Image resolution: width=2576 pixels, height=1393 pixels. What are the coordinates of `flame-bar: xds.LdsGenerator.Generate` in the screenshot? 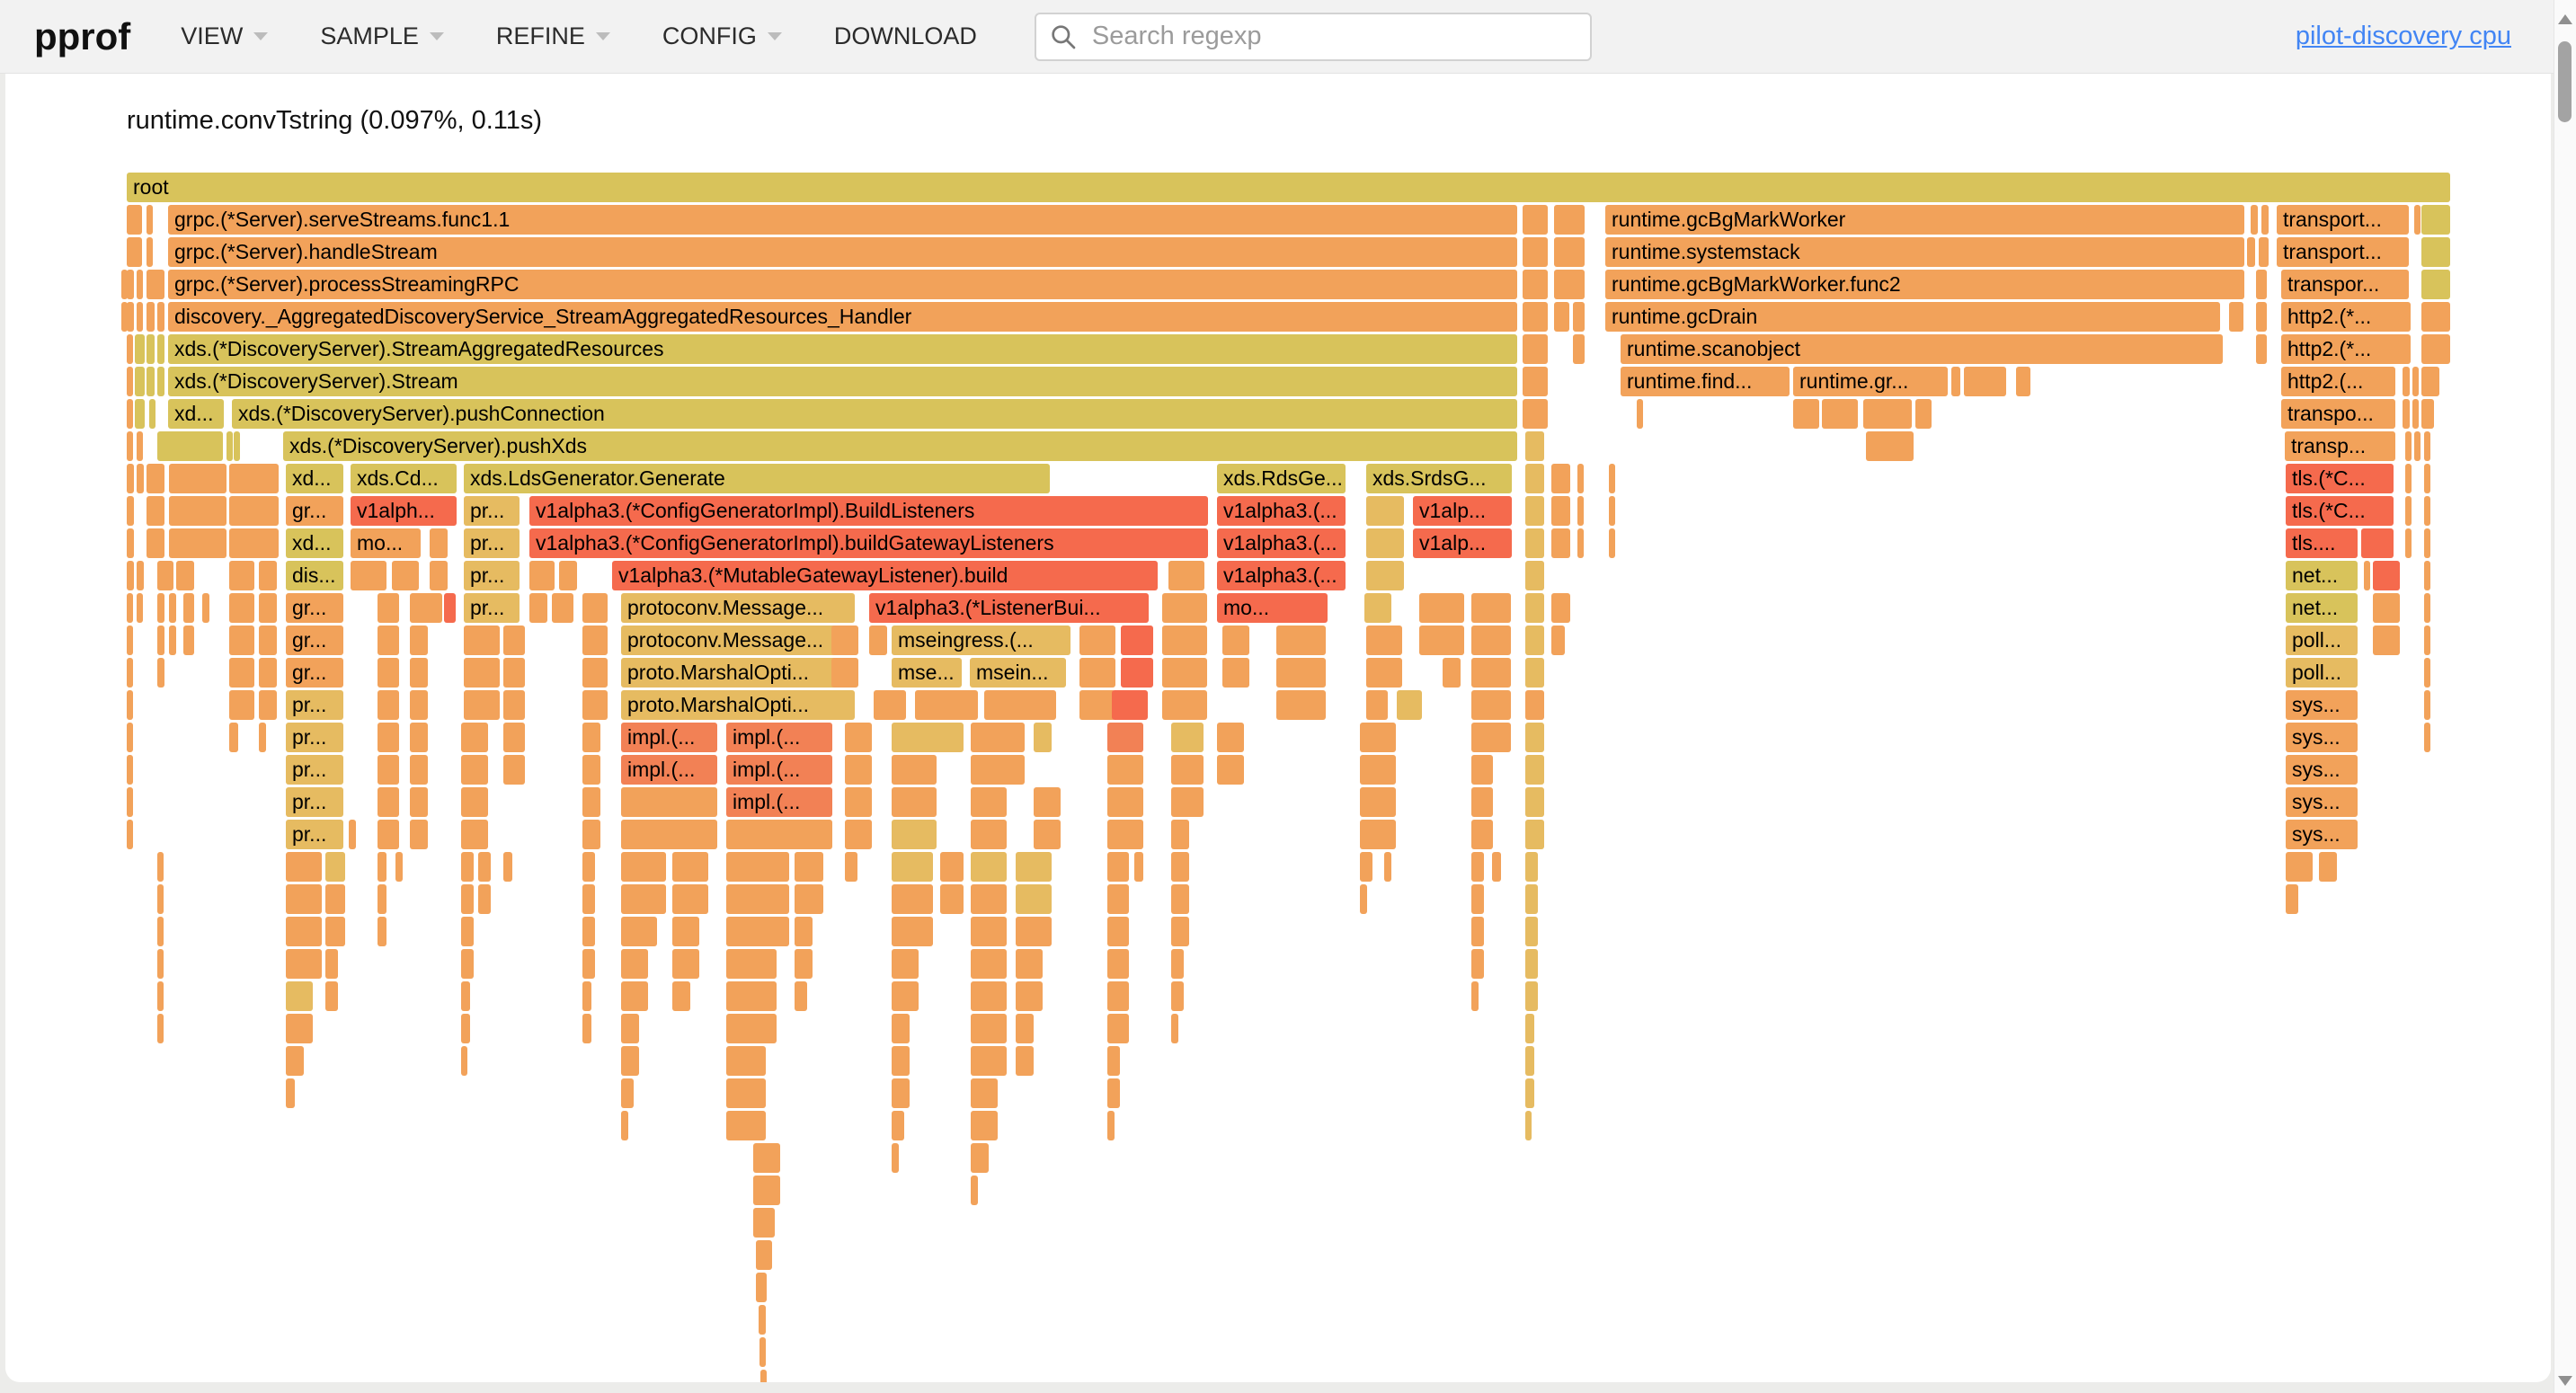 It's located at (757, 478).